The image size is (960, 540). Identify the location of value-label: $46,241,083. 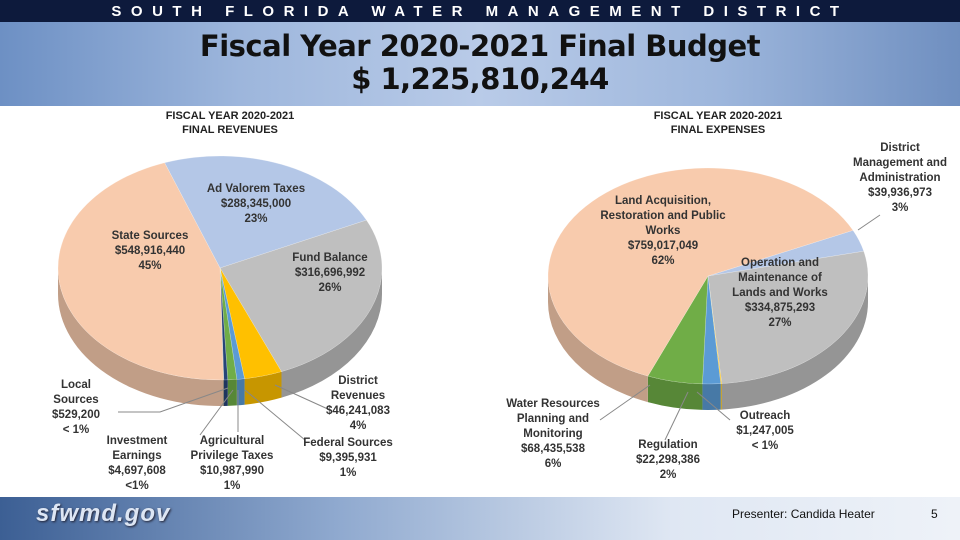
(358, 411).